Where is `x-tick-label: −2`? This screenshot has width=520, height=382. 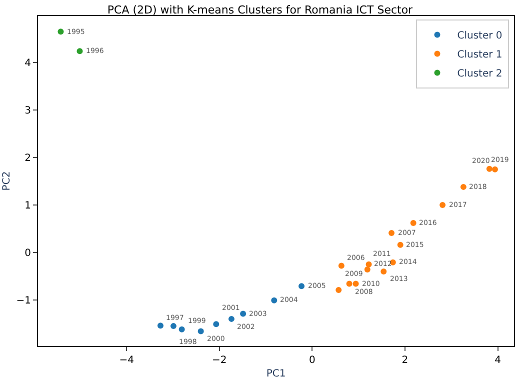
x-tick-label: −2 is located at coordinates (219, 360).